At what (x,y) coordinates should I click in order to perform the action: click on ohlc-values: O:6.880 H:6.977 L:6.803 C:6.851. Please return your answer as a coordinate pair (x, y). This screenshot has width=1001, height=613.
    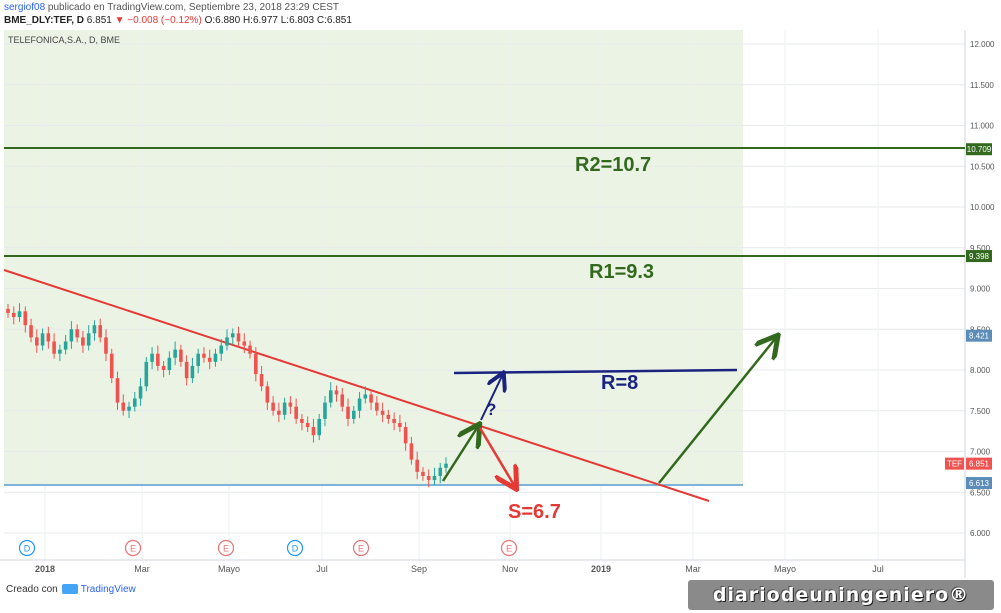
    Looking at the image, I should click on (278, 20).